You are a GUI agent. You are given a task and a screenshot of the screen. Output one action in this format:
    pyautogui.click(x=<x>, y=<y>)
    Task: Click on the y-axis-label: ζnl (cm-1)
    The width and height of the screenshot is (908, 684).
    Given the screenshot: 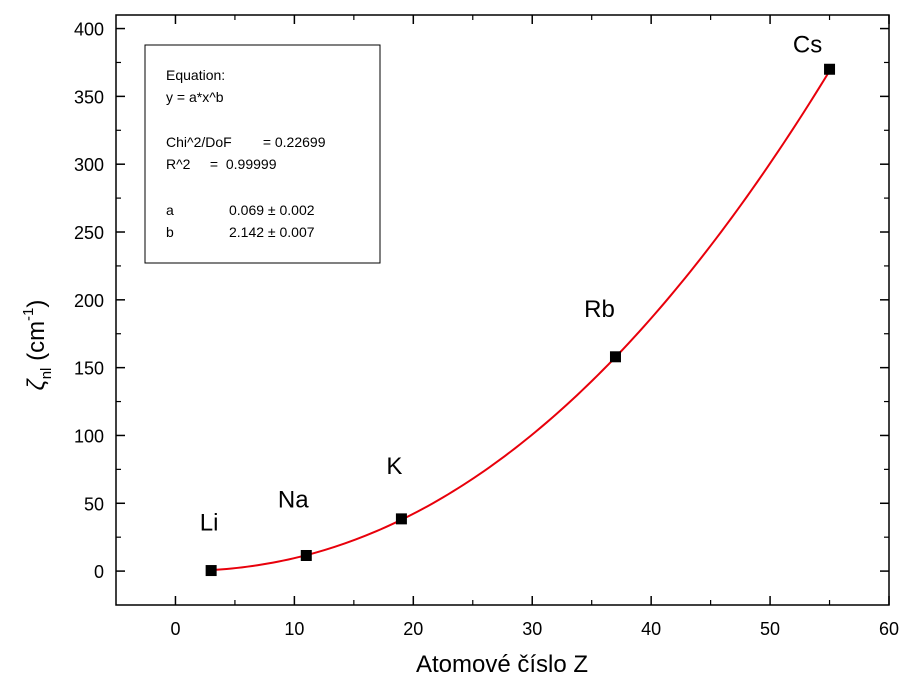 What is the action you would take?
    pyautogui.click(x=37, y=345)
    